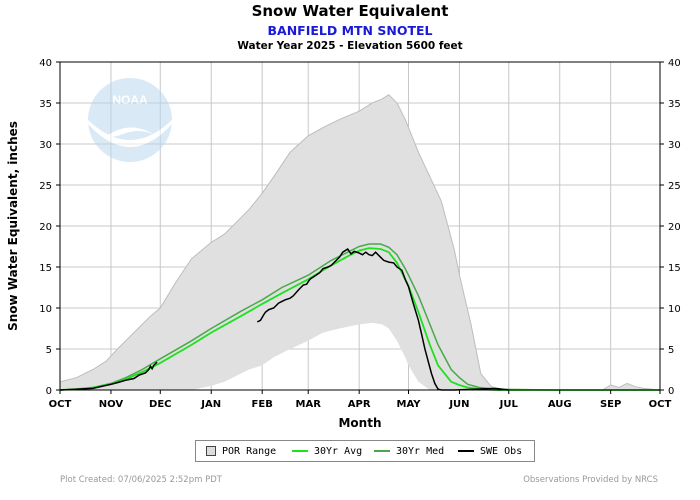 This screenshot has width=700, height=500. What do you see at coordinates (130, 100) in the screenshot?
I see `noaa-logo-text: NOAA` at bounding box center [130, 100].